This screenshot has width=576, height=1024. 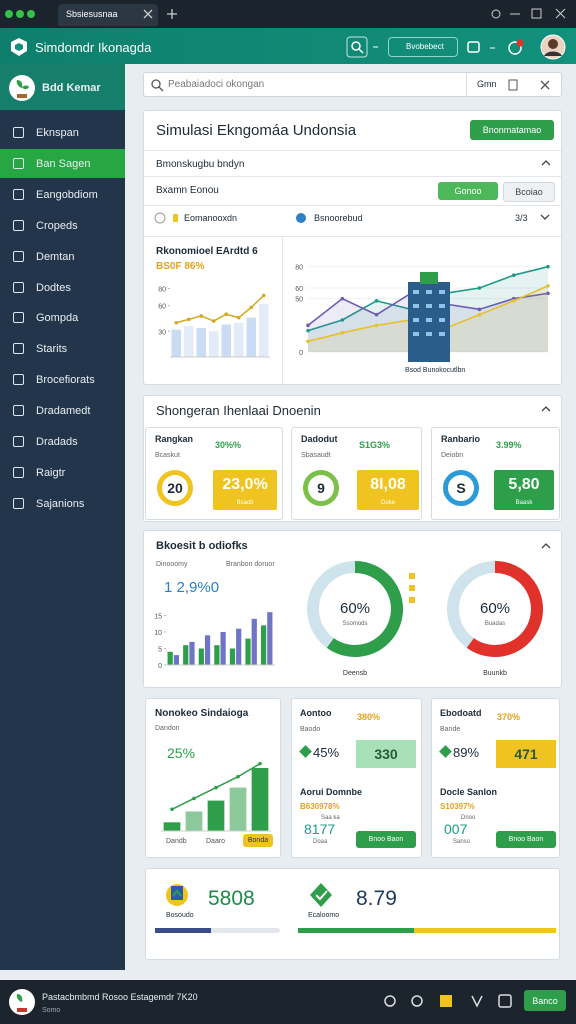 What do you see at coordinates (338, 218) in the screenshot?
I see `tab-right: Bsnoorebud` at bounding box center [338, 218].